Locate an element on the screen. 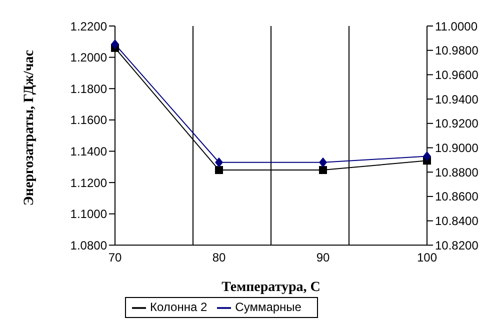 The width and height of the screenshot is (500, 322). y-axis-title: Энергозатраты, ГДж/час is located at coordinates (29, 128).